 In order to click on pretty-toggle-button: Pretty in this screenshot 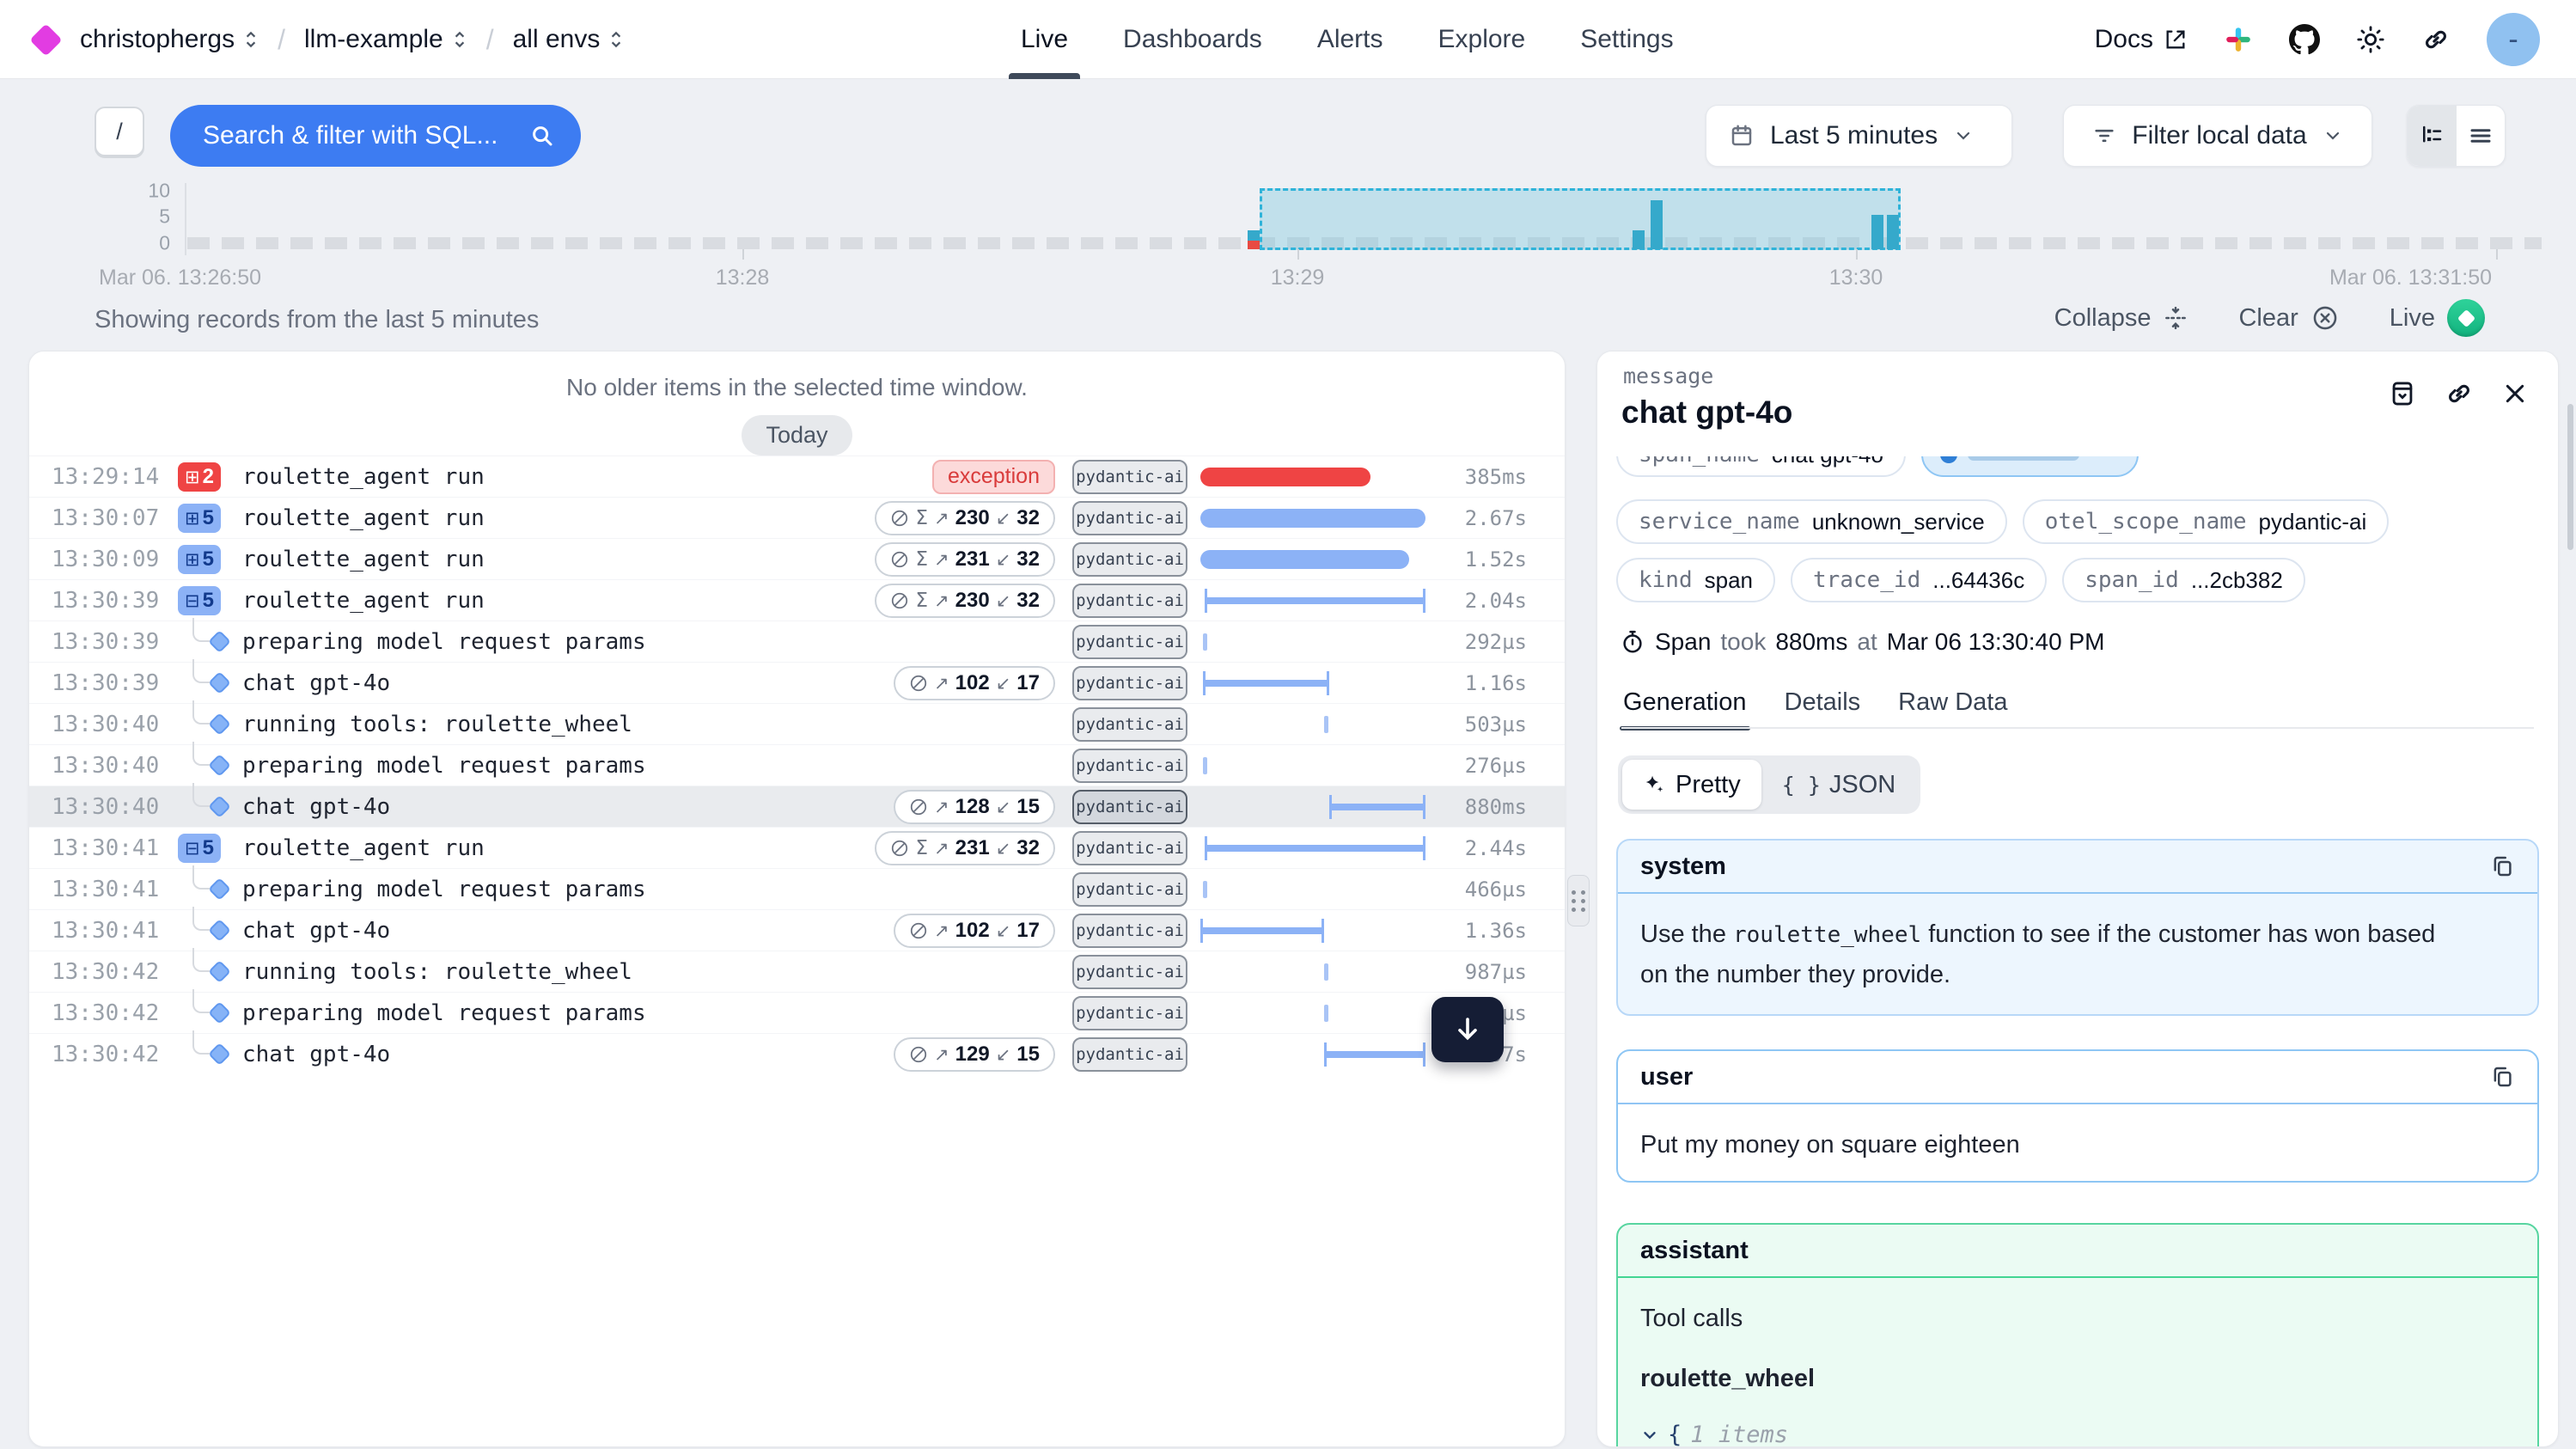, I will do `click(1691, 785)`.